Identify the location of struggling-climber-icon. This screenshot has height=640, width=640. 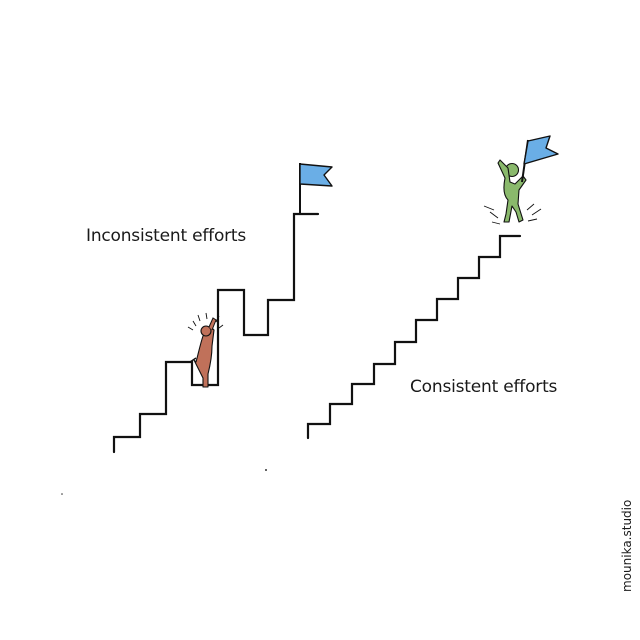
(205, 350).